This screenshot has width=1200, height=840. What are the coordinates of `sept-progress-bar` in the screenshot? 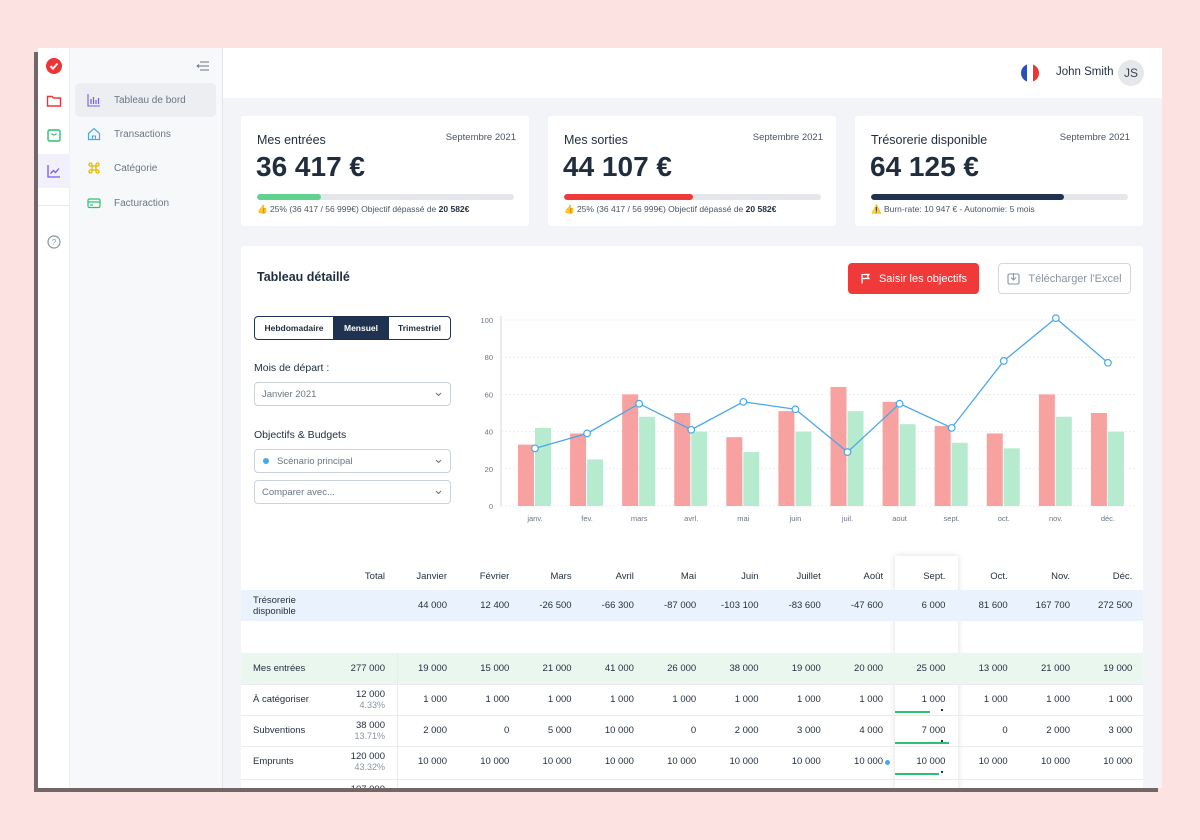 It's located at (917, 774).